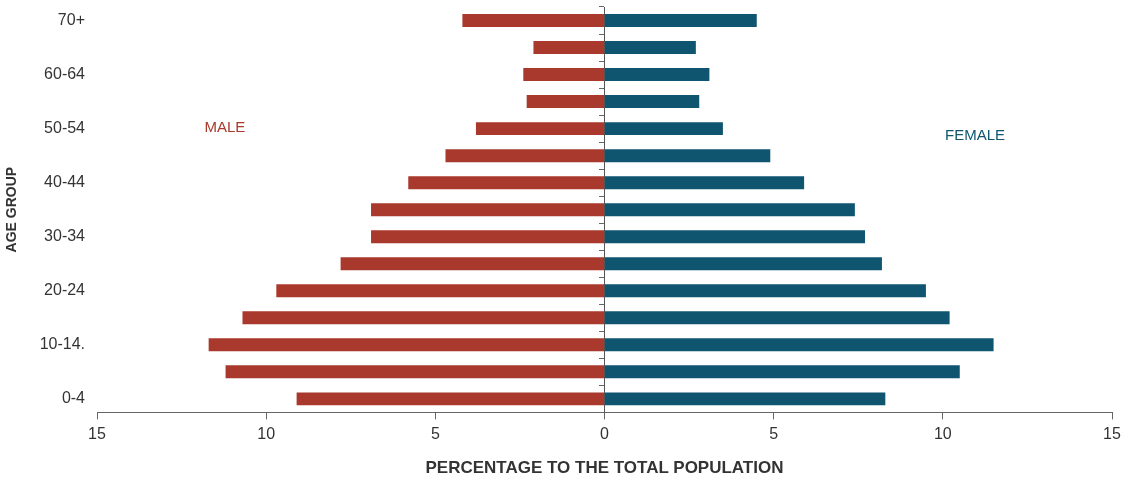 The image size is (1134, 483). What do you see at coordinates (65, 290) in the screenshot?
I see `y-tick-label: 20-24` at bounding box center [65, 290].